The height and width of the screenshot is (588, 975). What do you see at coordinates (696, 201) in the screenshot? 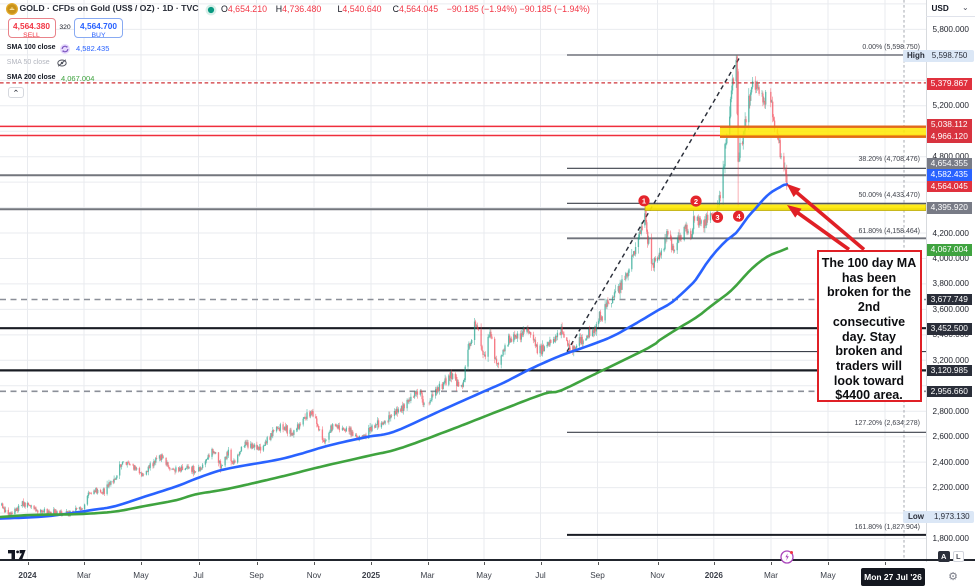
I see `svg-text: 2` at bounding box center [696, 201].